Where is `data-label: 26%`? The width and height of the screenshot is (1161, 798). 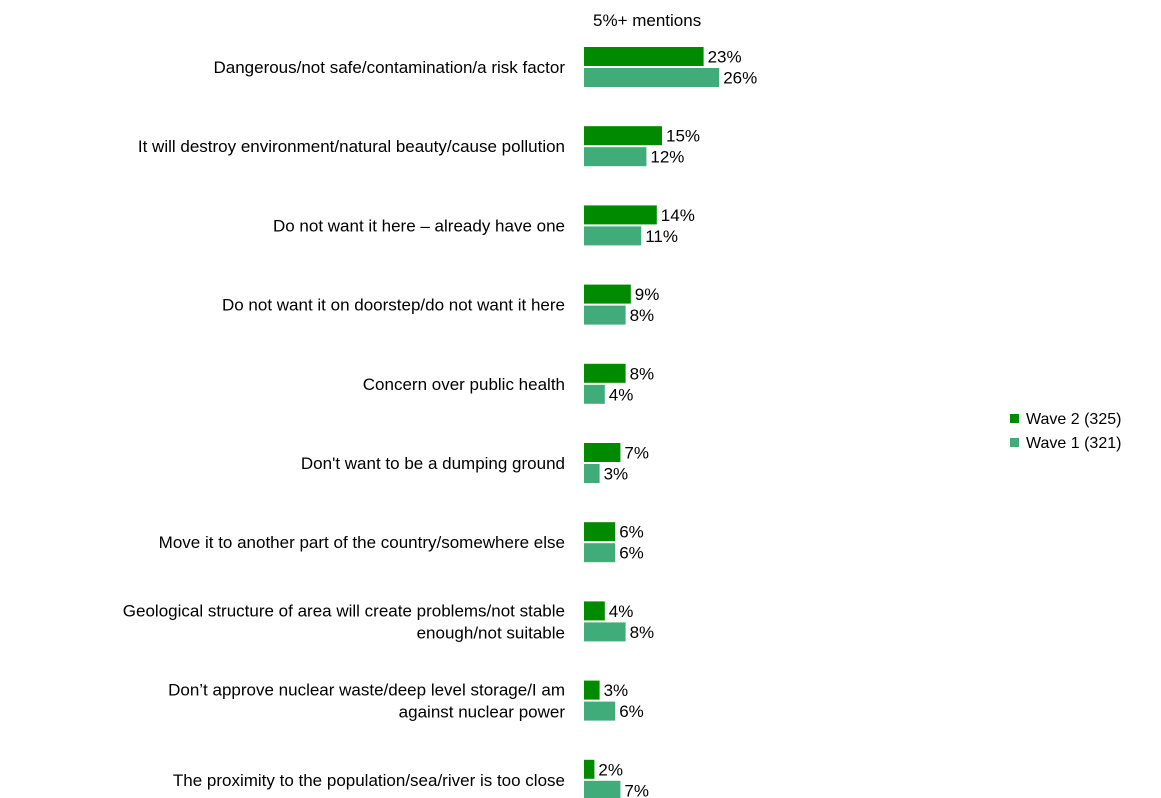
data-label: 26% is located at coordinates (740, 78).